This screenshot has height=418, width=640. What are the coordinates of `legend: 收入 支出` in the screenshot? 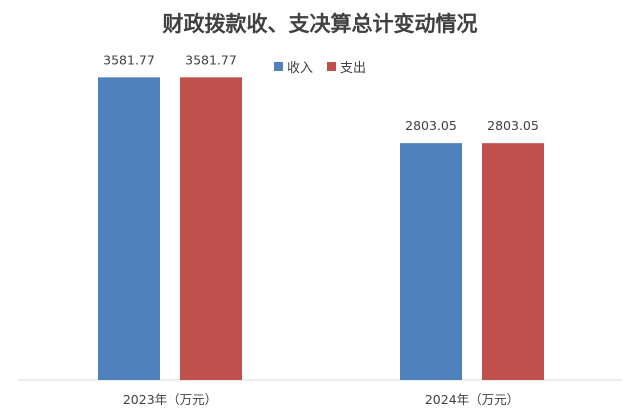 It's located at (320, 66).